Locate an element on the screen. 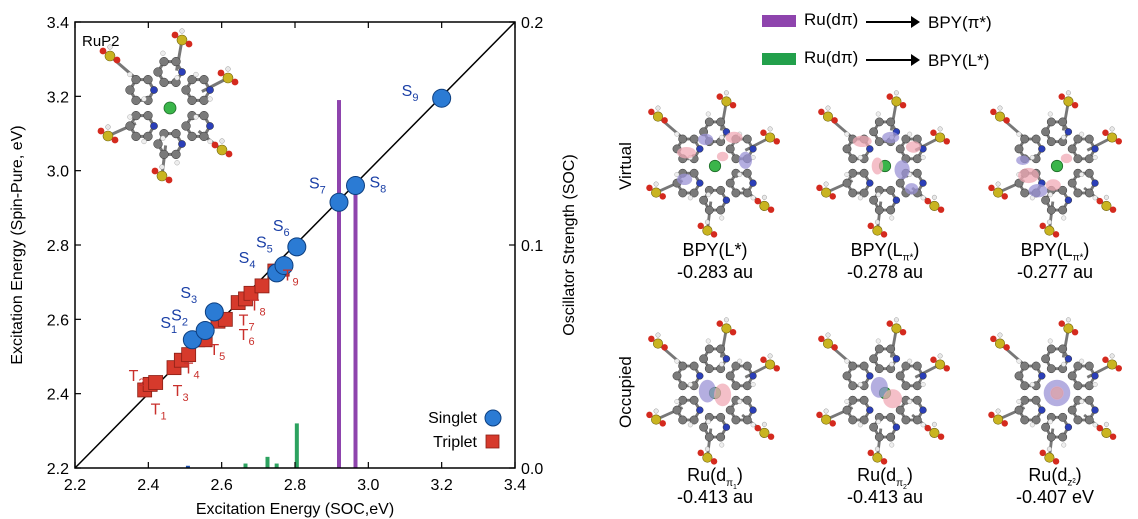 The width and height of the screenshot is (1138, 519). molecule-inset is located at coordinates (168, 106).